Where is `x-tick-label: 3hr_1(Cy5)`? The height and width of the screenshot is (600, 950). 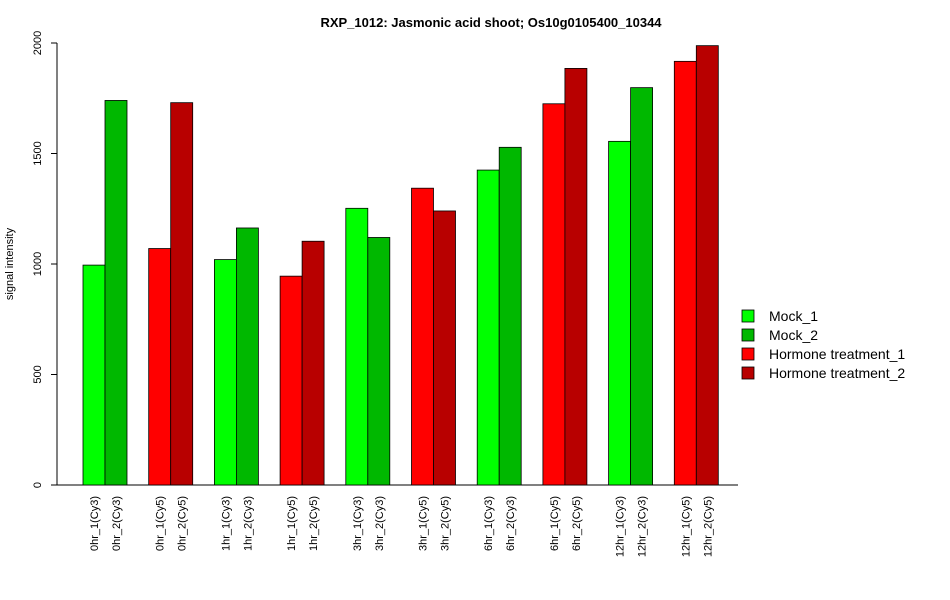
x-tick-label: 3hr_1(Cy5) is located at coordinates (424, 523).